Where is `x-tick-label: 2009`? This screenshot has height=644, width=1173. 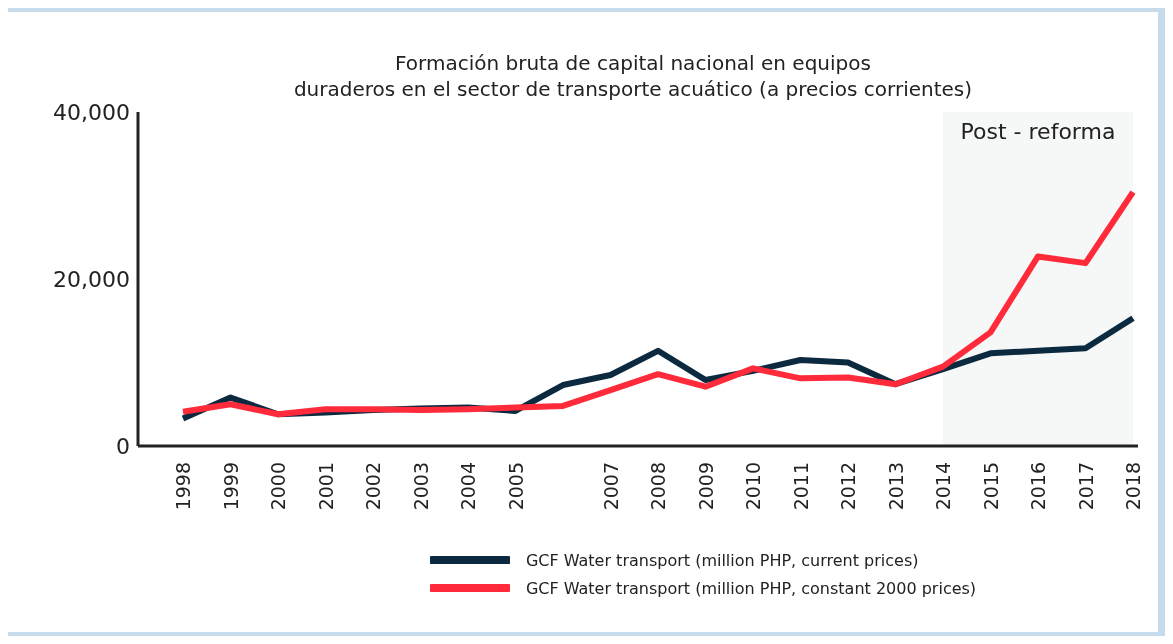
x-tick-label: 2009 is located at coordinates (705, 486).